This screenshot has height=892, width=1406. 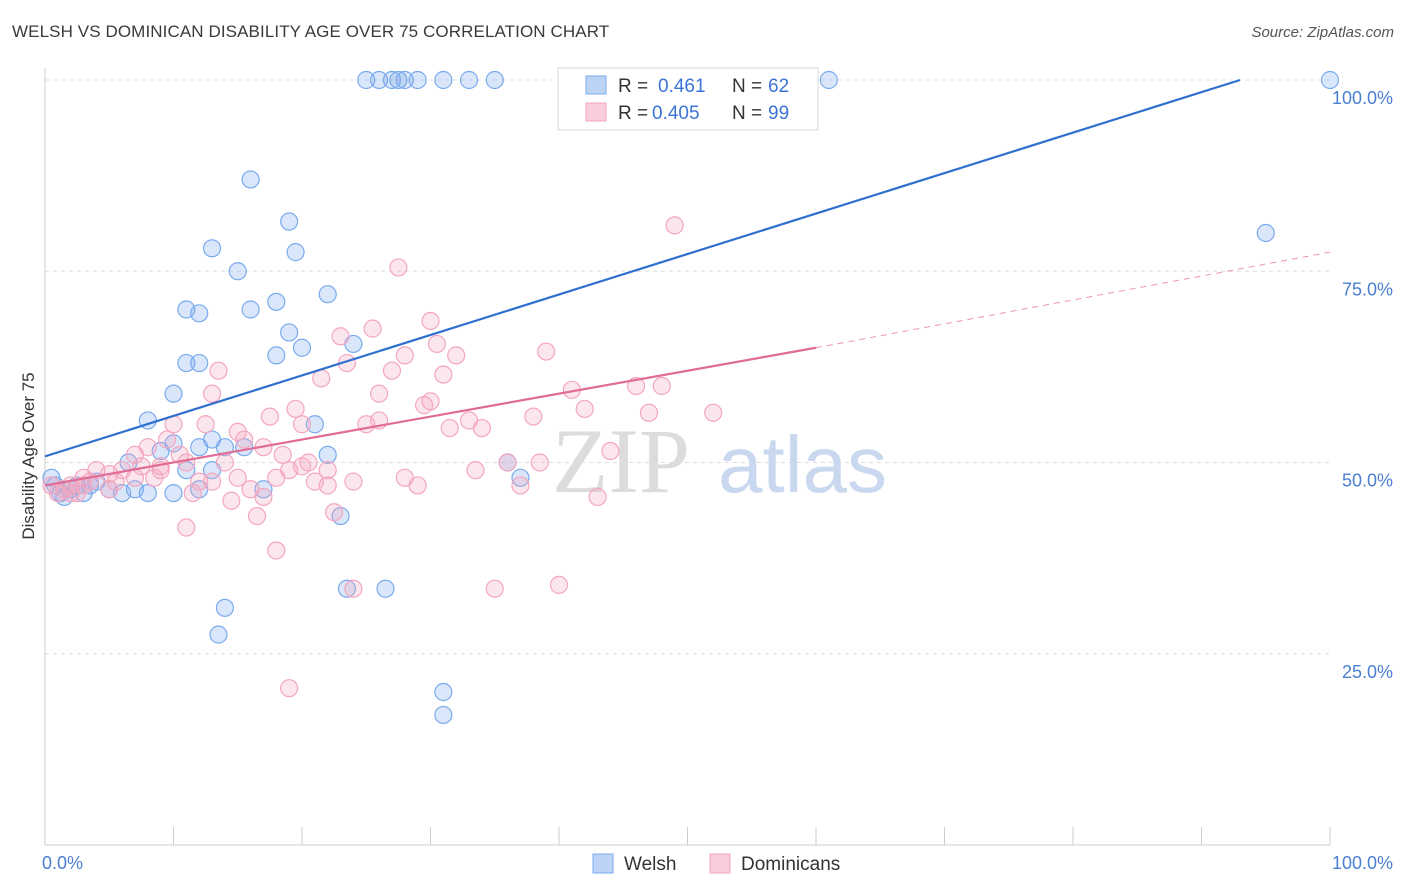 What do you see at coordinates (802, 464) in the screenshot?
I see `watermark-atlas: atlas` at bounding box center [802, 464].